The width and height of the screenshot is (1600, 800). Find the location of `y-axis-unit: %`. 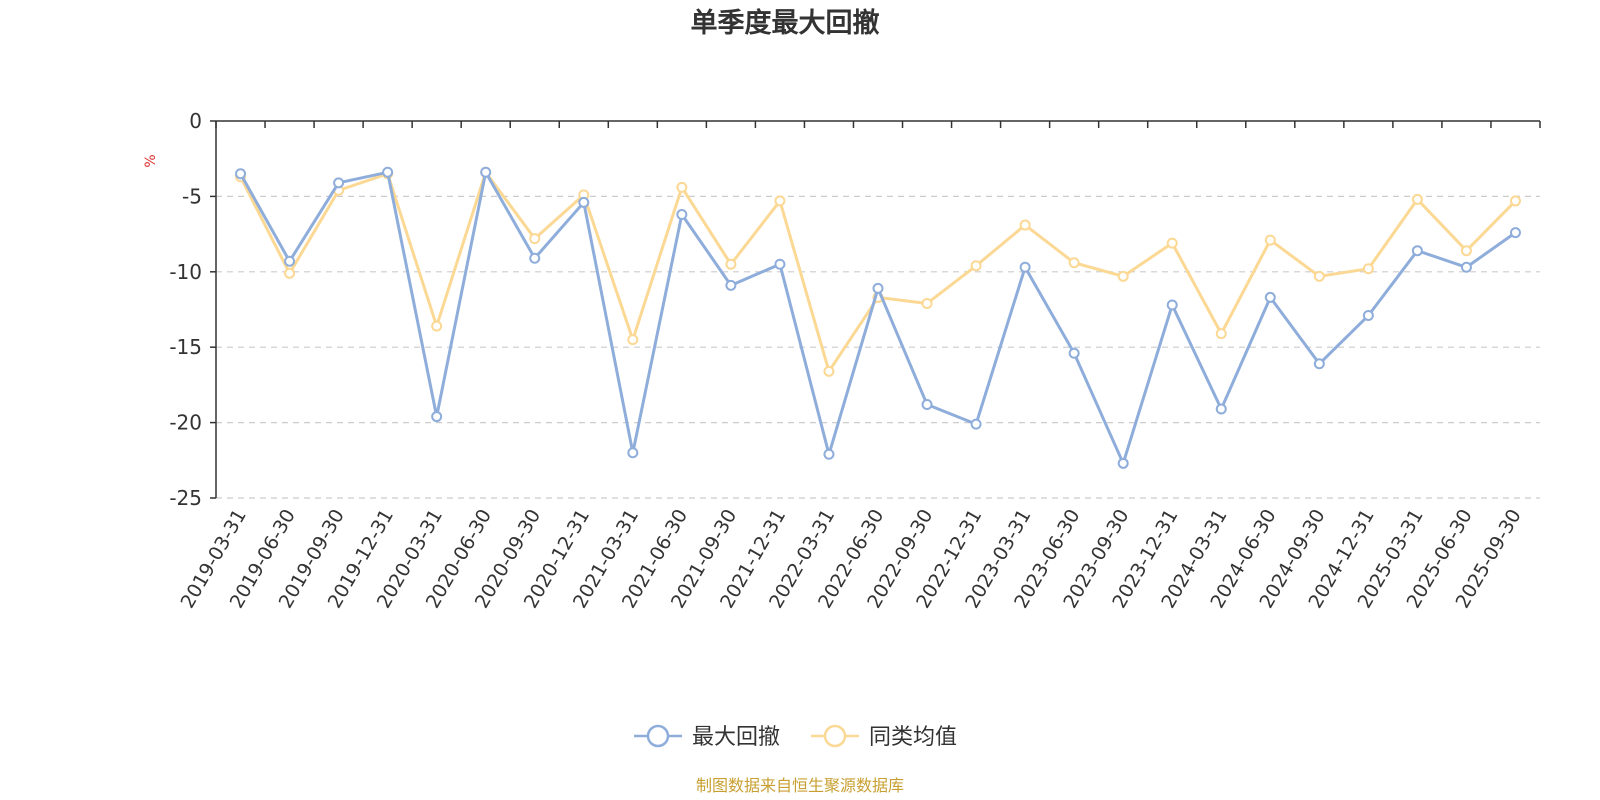

y-axis-unit: % is located at coordinates (151, 160).